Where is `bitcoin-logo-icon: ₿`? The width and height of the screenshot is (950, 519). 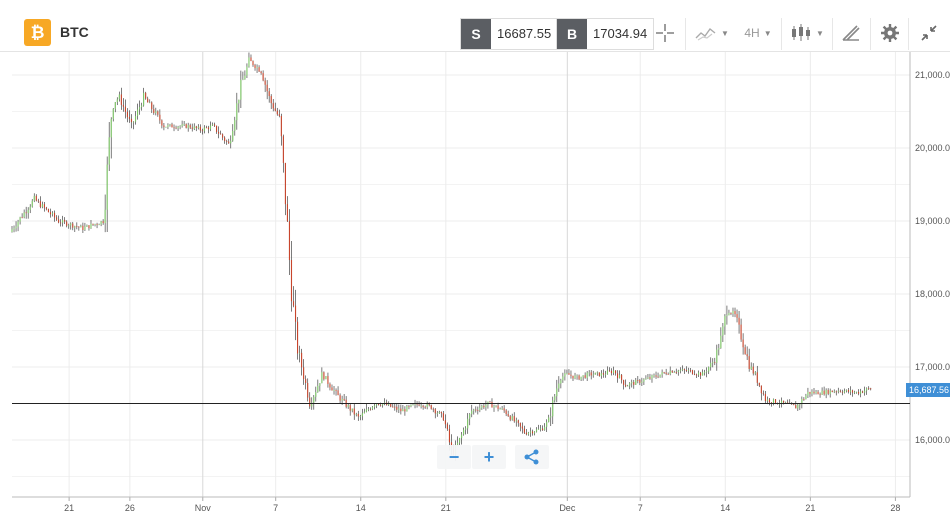 bitcoin-logo-icon: ₿ is located at coordinates (37, 32).